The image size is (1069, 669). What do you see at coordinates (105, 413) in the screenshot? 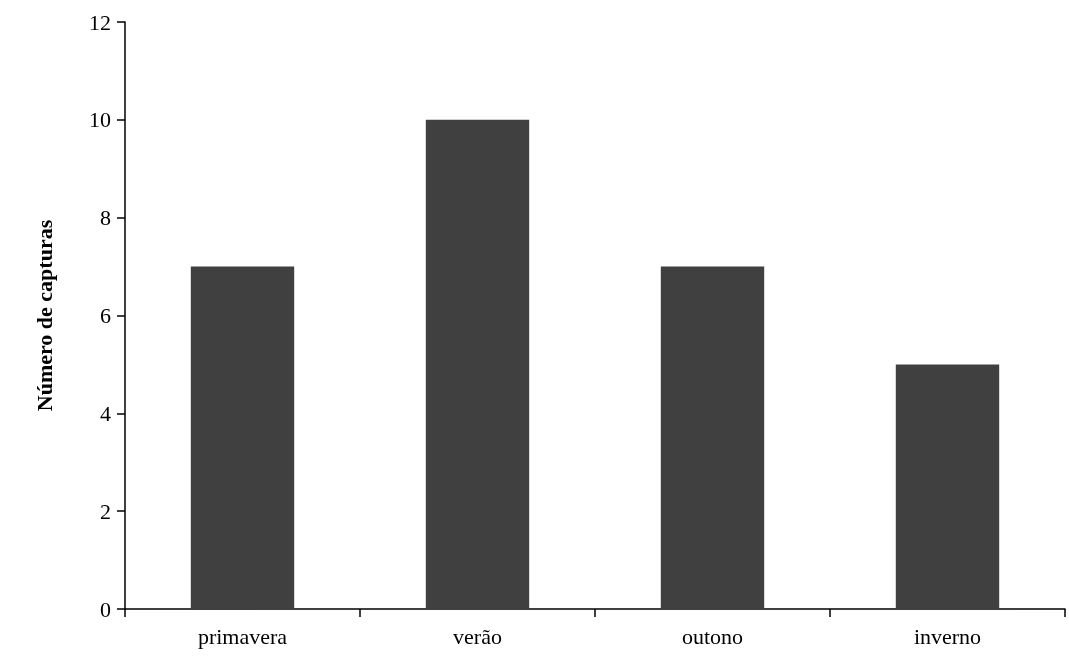
I see `y-tick-label: 4` at bounding box center [105, 413].